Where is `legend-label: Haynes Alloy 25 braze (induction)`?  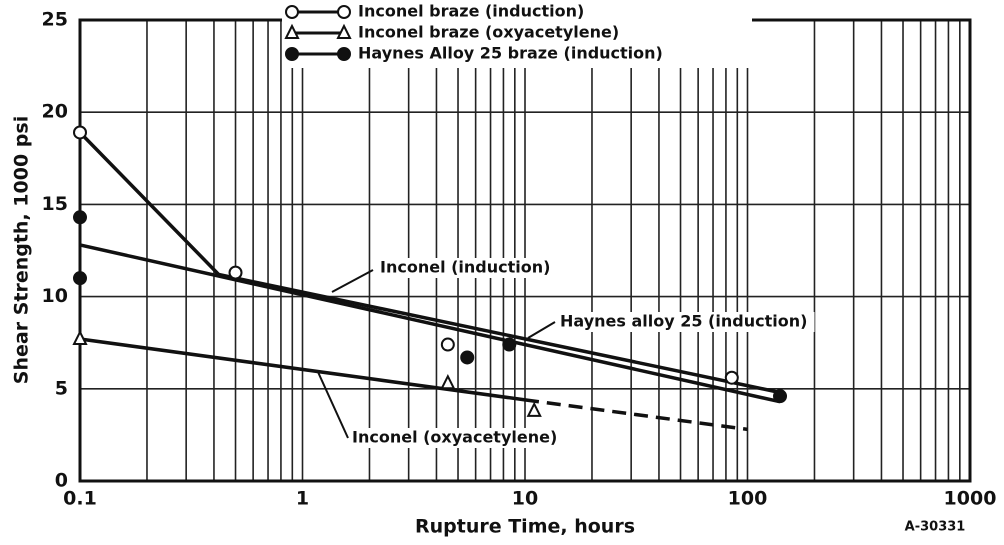 legend-label: Haynes Alloy 25 braze (induction) is located at coordinates (510, 53).